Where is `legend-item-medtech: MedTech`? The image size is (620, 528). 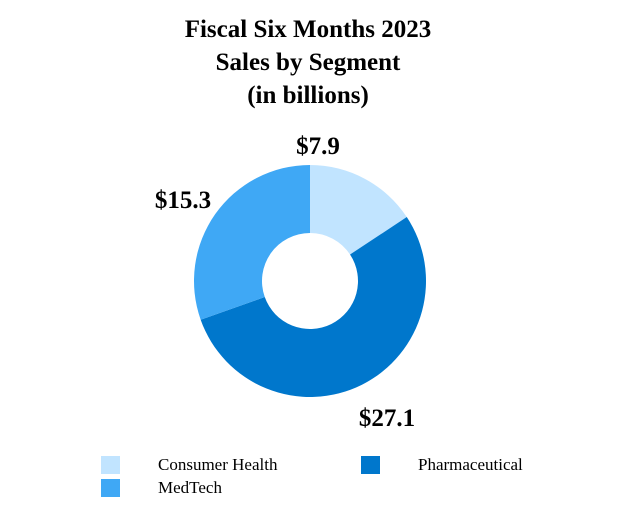 legend-item-medtech: MedTech is located at coordinates (161, 487).